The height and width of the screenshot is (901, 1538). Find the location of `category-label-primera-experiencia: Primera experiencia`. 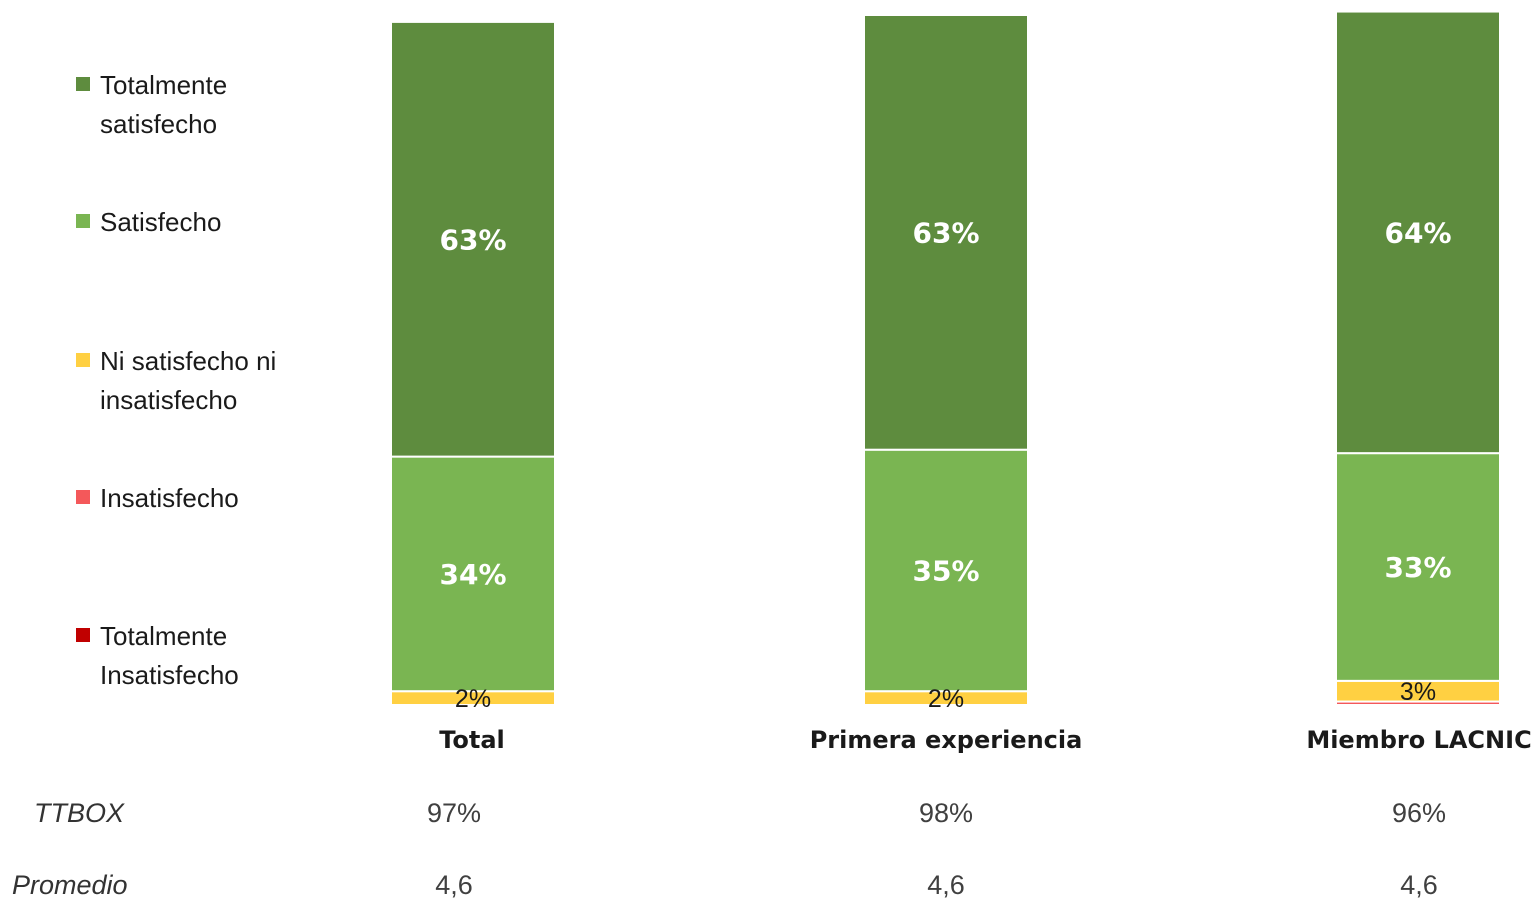

category-label-primera-experiencia: Primera experiencia is located at coordinates (946, 740).